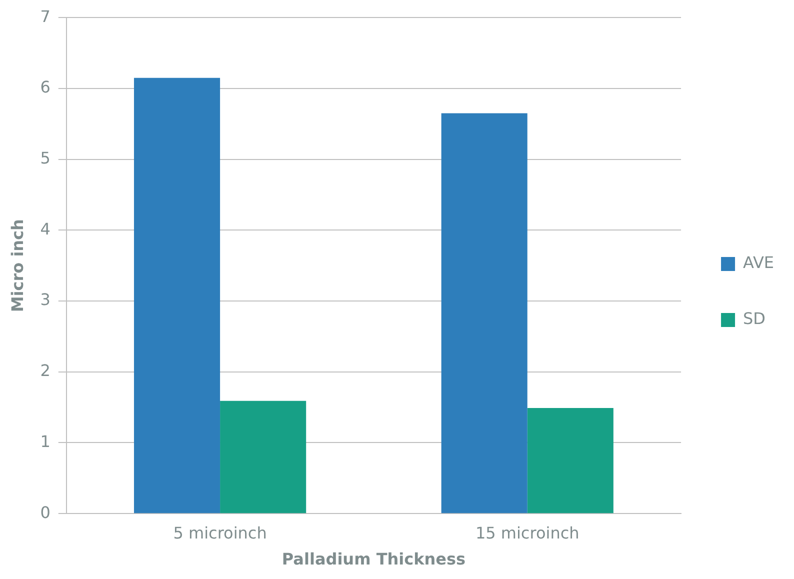 The height and width of the screenshot is (579, 794). What do you see at coordinates (45, 512) in the screenshot?
I see `y-tick-label: 0` at bounding box center [45, 512].